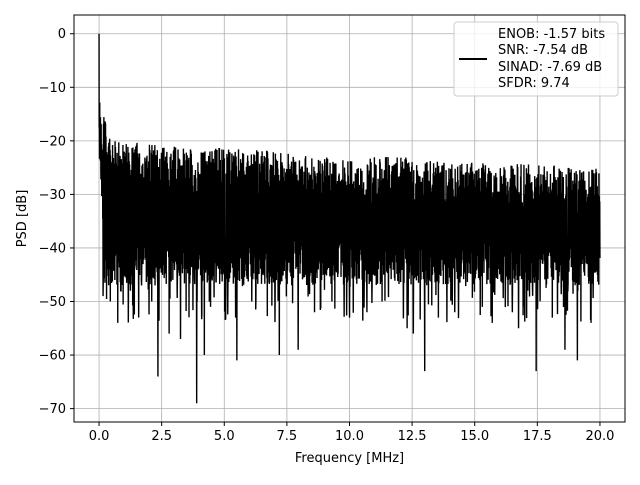 The width and height of the screenshot is (640, 485). What do you see at coordinates (52, 248) in the screenshot?
I see `y-tick-label: −40` at bounding box center [52, 248].